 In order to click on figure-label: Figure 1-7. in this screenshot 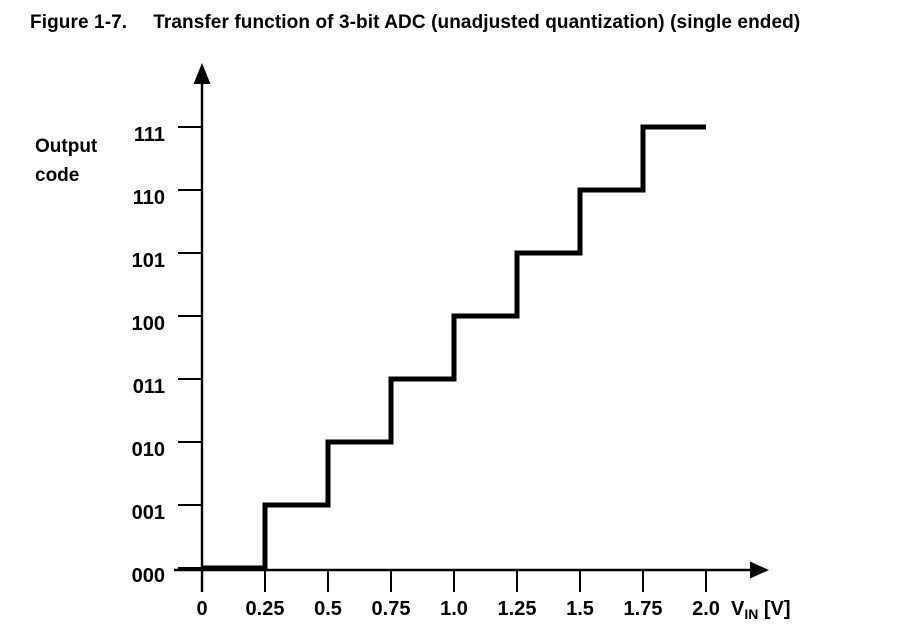, I will do `click(79, 22)`.